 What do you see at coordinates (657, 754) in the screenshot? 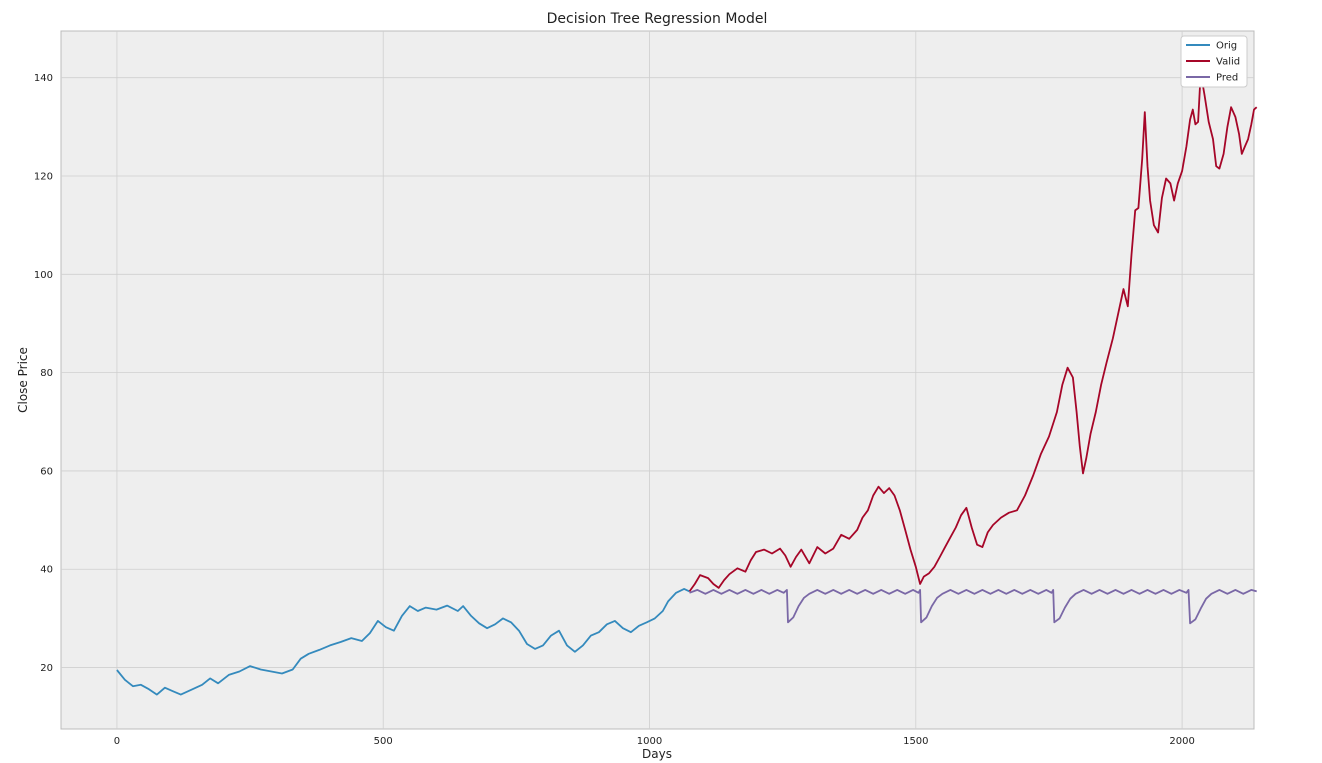
I see `x-axis-label: Days` at bounding box center [657, 754].